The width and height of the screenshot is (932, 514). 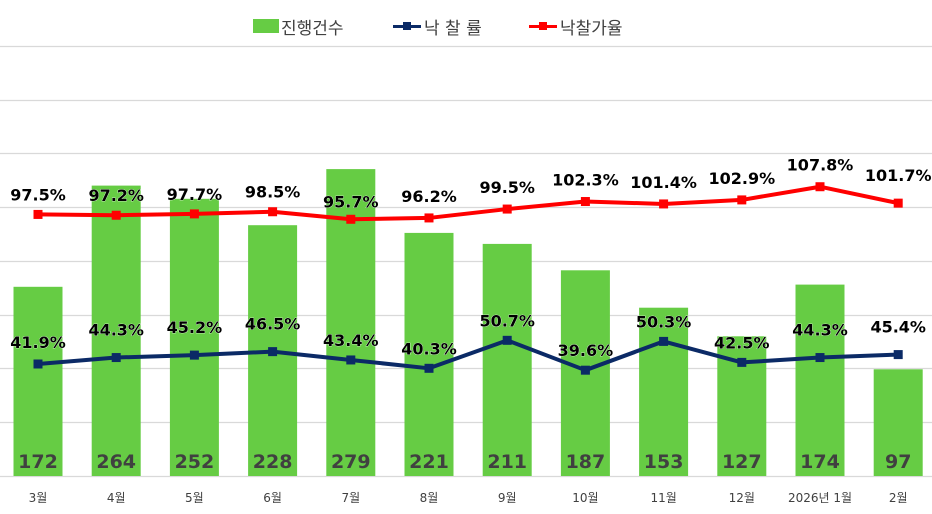 What do you see at coordinates (820, 462) in the screenshot?
I see `bar-value-label: 174` at bounding box center [820, 462].